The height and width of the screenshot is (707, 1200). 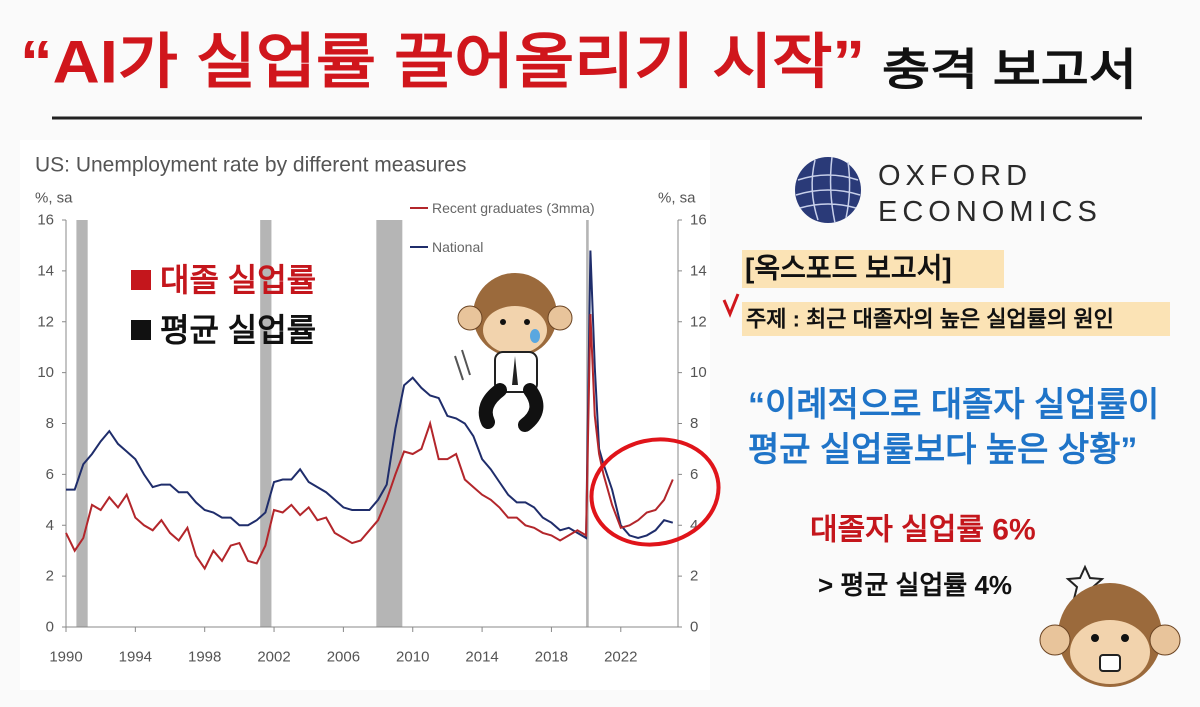 I want to click on y2-tick-label: 10, so click(x=698, y=372).